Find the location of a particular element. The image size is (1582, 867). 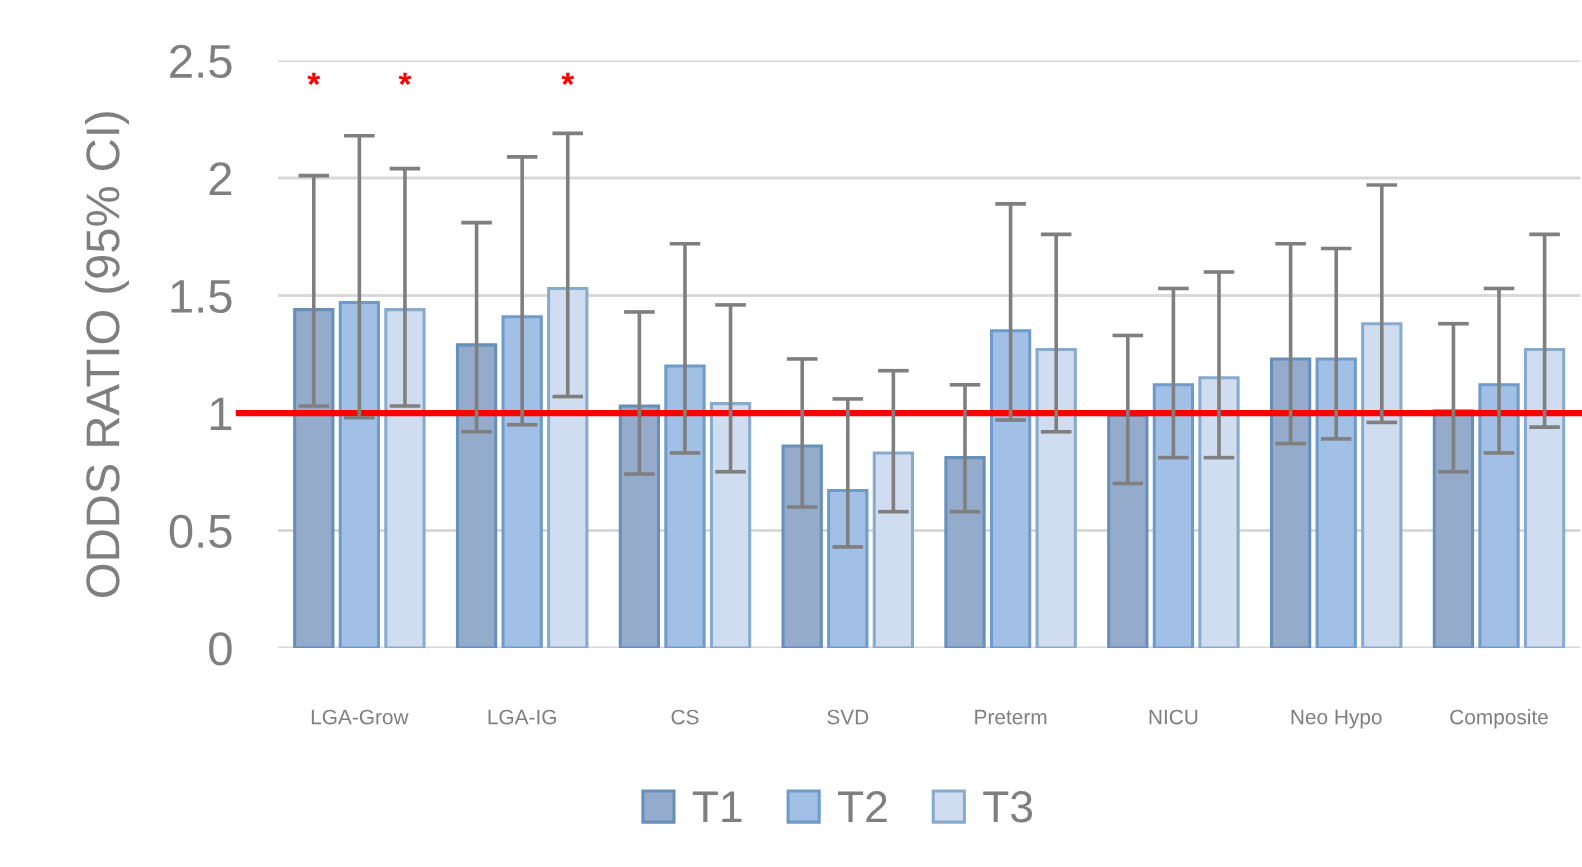

legend-label: T2 is located at coordinates (862, 807).